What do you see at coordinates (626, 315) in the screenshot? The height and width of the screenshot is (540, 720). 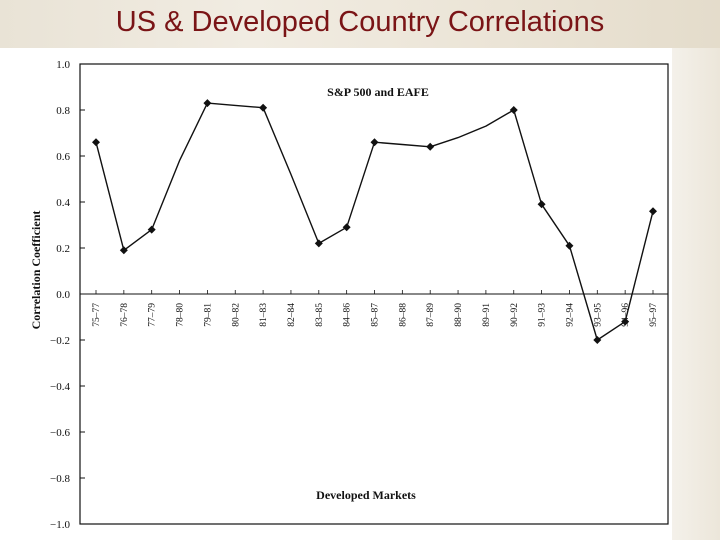 I see `x-tick-label: 94–96` at bounding box center [626, 315].